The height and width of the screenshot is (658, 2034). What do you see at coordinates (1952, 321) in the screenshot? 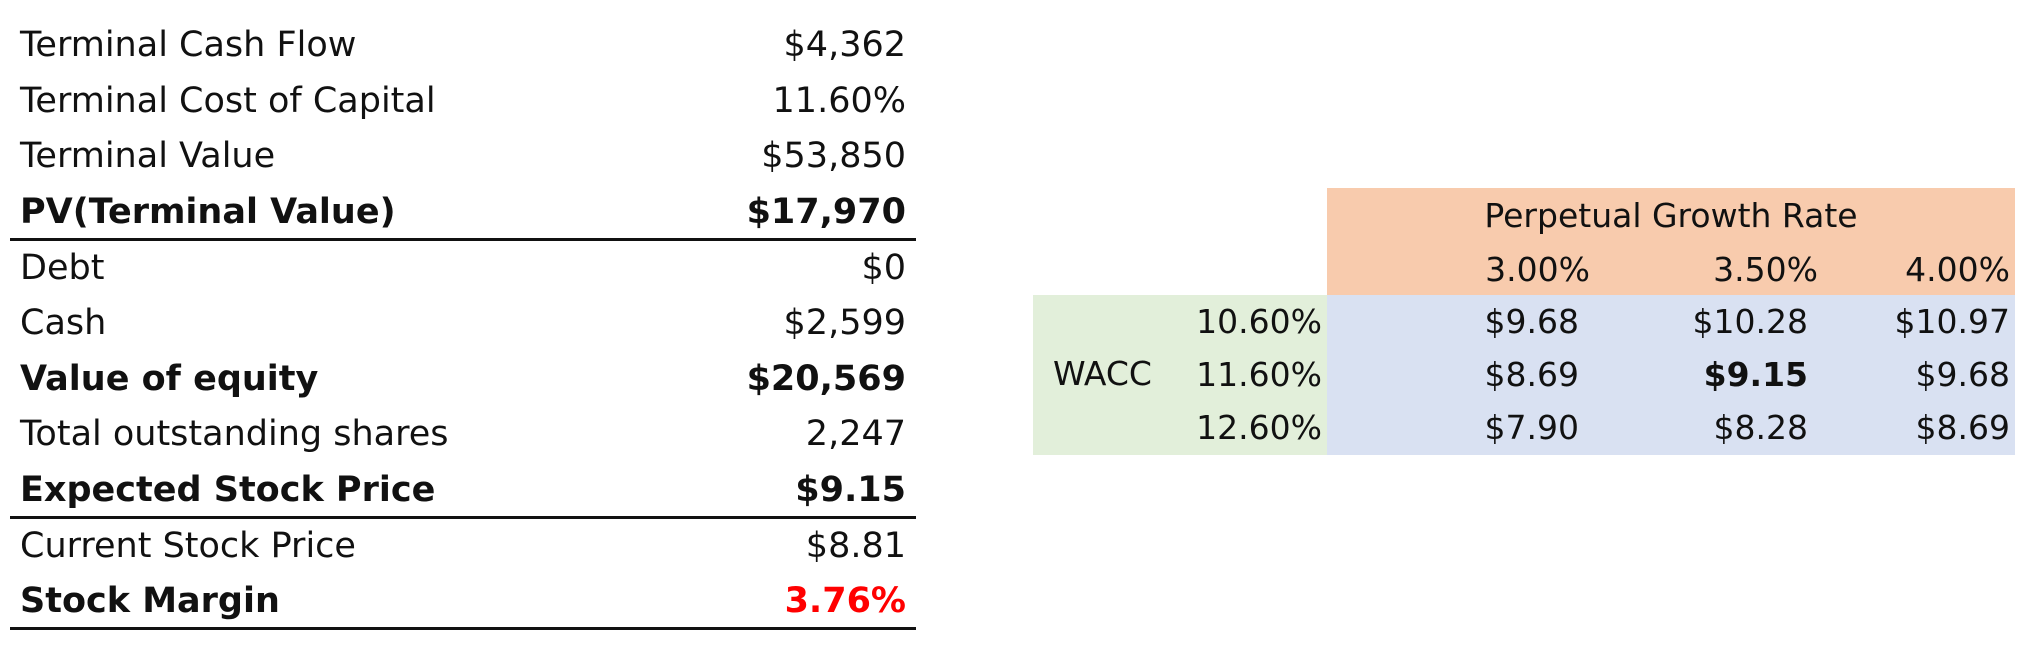
I see `price-cell: $10.97` at bounding box center [1952, 321].